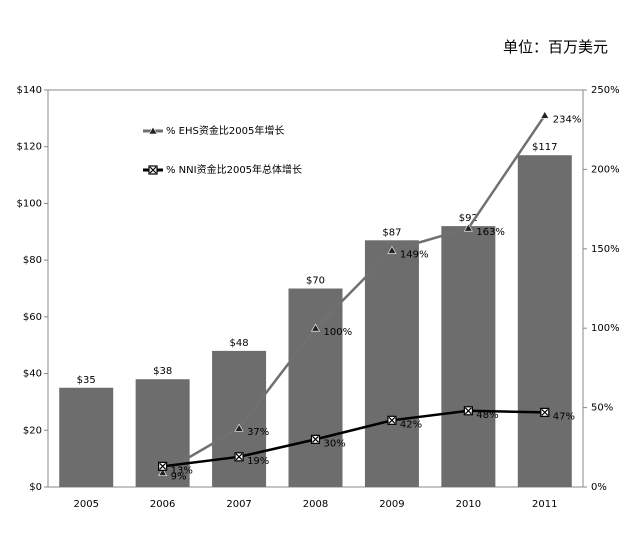 The height and width of the screenshot is (533, 643). What do you see at coordinates (335, 443) in the screenshot?
I see `line-value-label: 30%` at bounding box center [335, 443].